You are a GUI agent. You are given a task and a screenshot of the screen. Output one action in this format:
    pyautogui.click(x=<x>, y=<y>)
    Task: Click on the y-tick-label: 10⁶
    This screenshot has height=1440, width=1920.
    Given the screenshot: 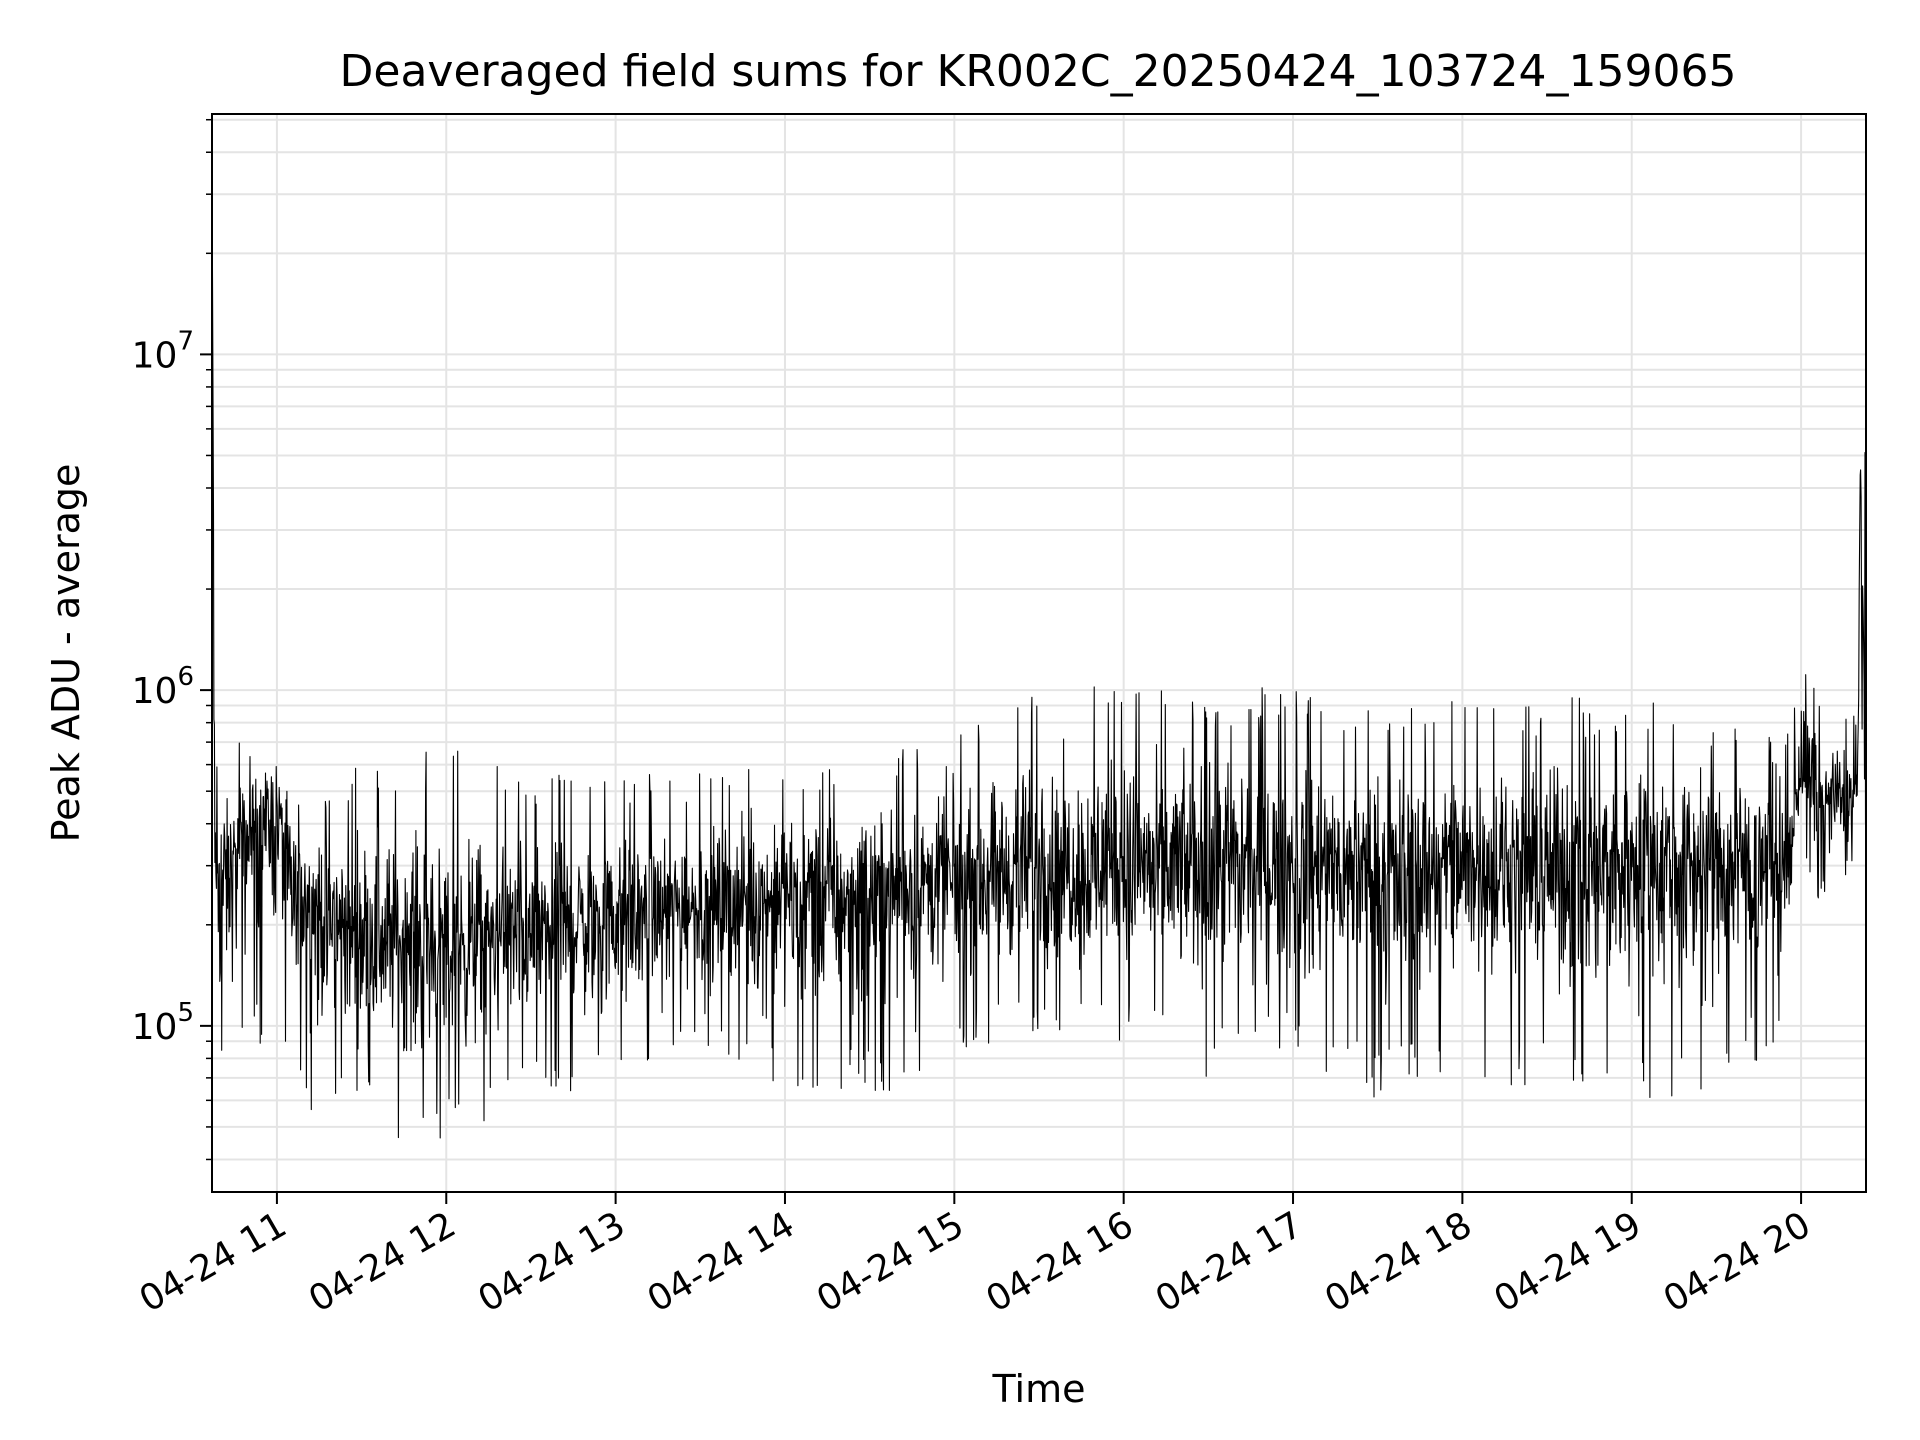 What is the action you would take?
    pyautogui.click(x=163, y=687)
    